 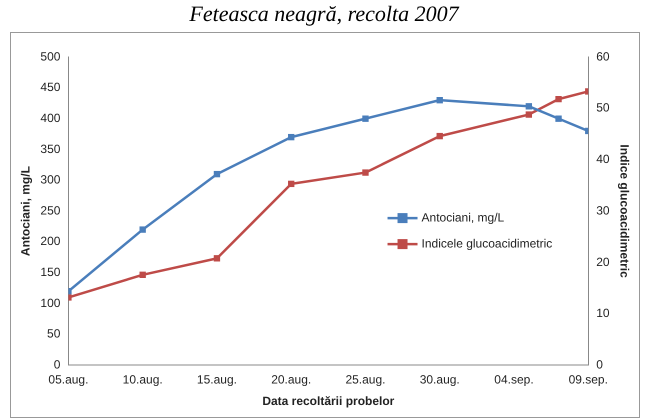 I want to click on x-tick-label: 10.aug., so click(x=142, y=379).